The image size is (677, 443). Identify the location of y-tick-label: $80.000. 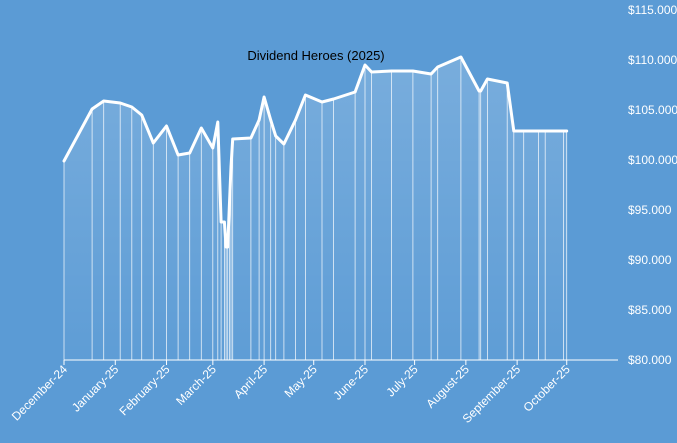
(650, 360).